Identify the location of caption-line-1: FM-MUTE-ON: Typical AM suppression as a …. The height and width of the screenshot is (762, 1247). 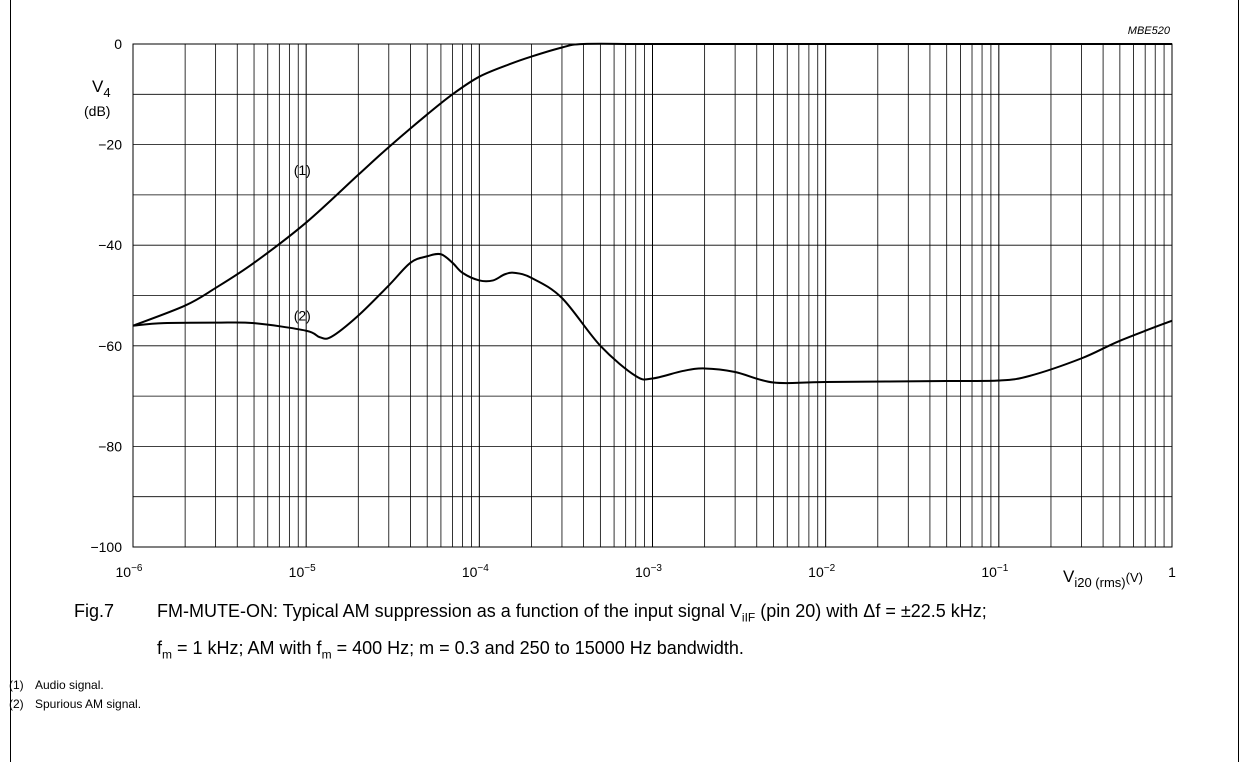
(572, 613).